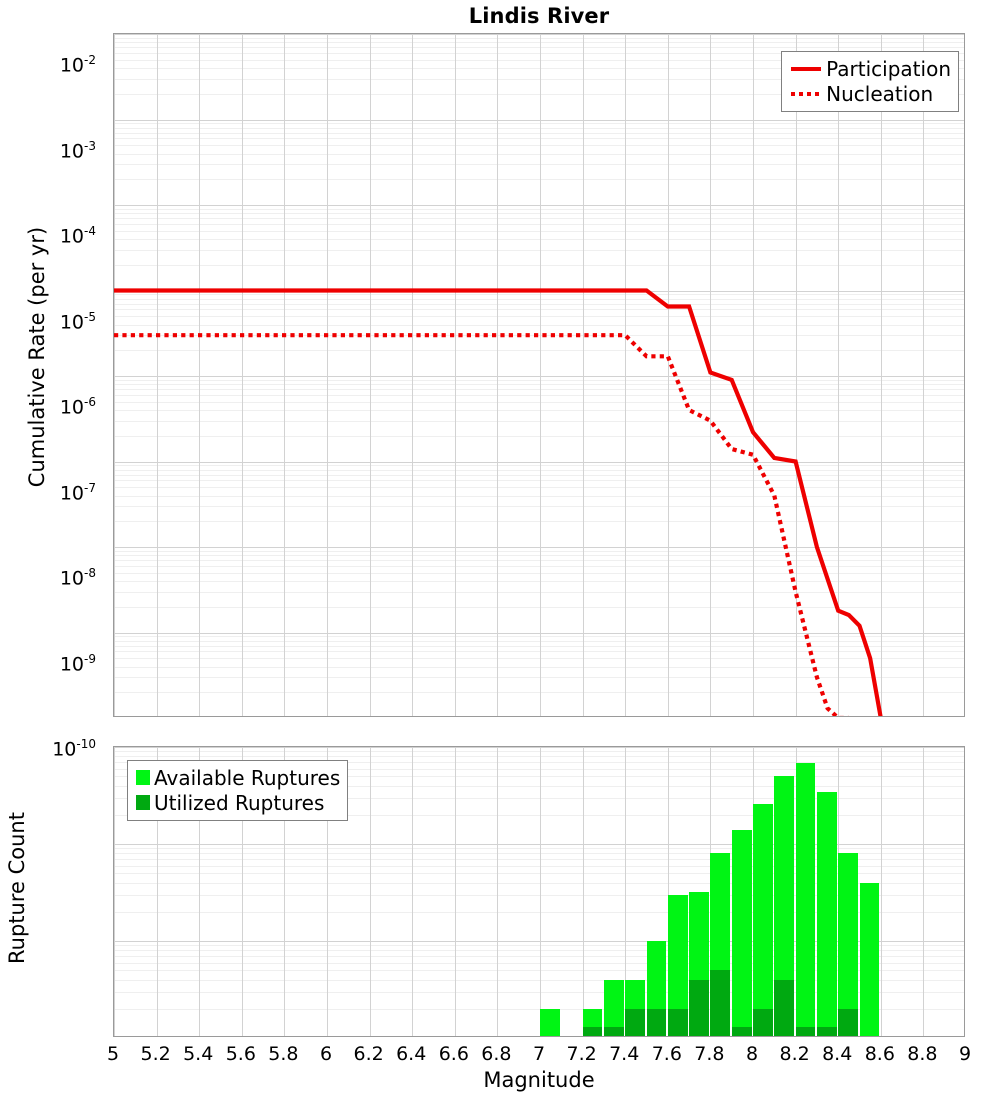 This screenshot has height=1100, width=1000. What do you see at coordinates (539, 16) in the screenshot?
I see `page-title: Lindis River` at bounding box center [539, 16].